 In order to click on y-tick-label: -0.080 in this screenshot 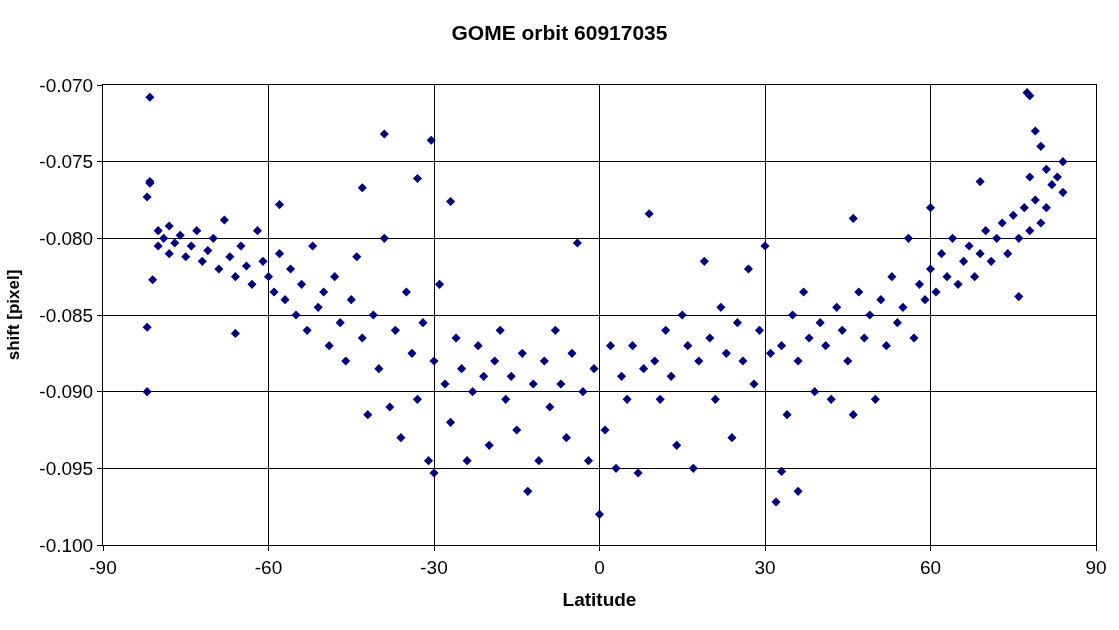, I will do `click(66, 238)`.